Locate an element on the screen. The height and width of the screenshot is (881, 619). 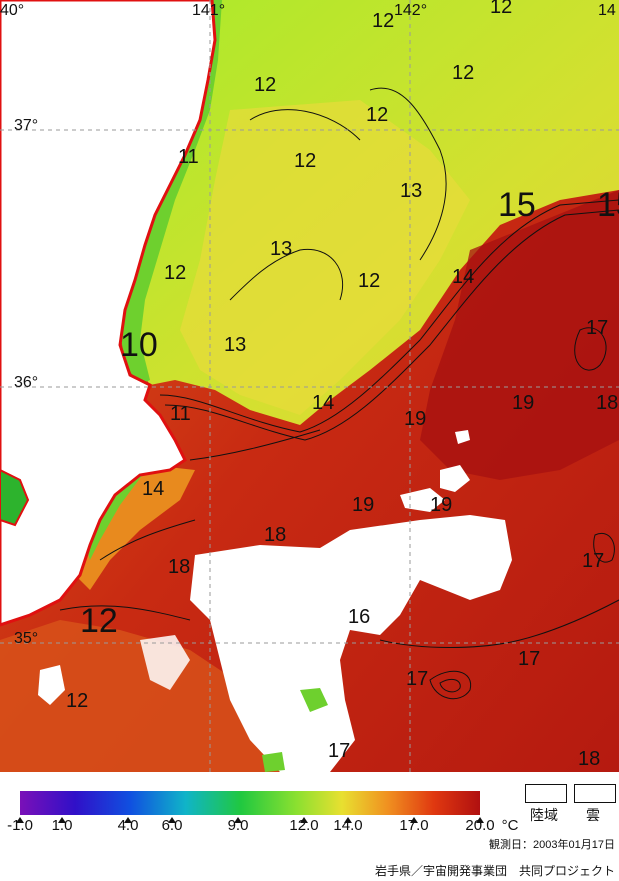
land-key-swatch is located at coordinates (546, 793).